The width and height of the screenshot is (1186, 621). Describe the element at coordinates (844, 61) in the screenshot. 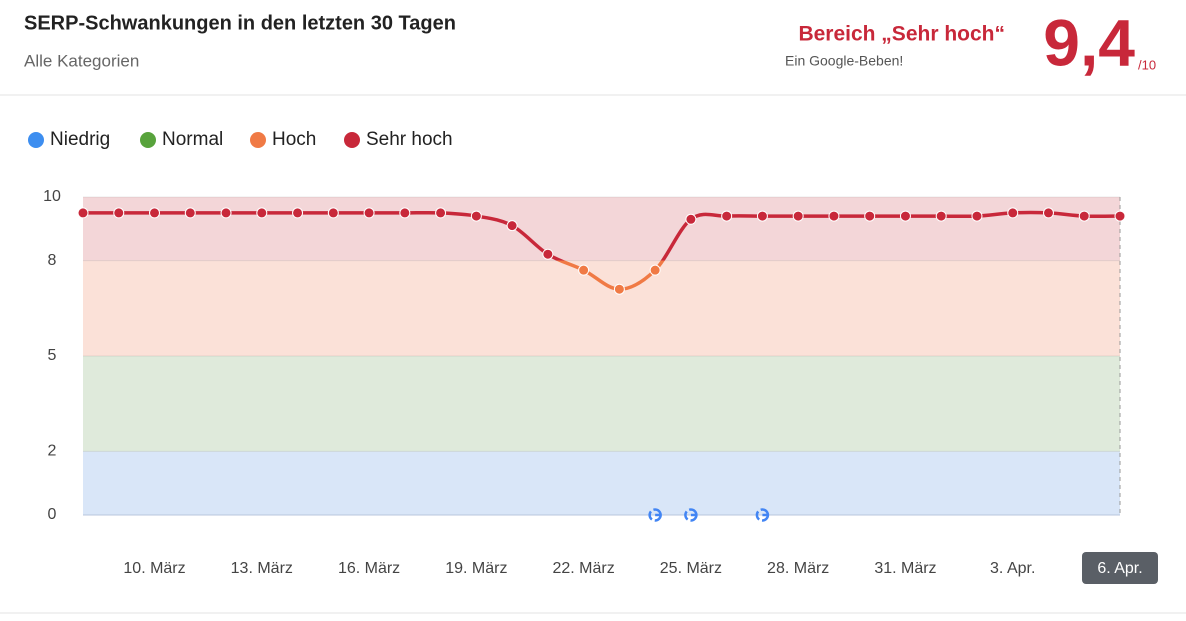

I see `badge-subtitle: Ein Google-Beben!` at that location.